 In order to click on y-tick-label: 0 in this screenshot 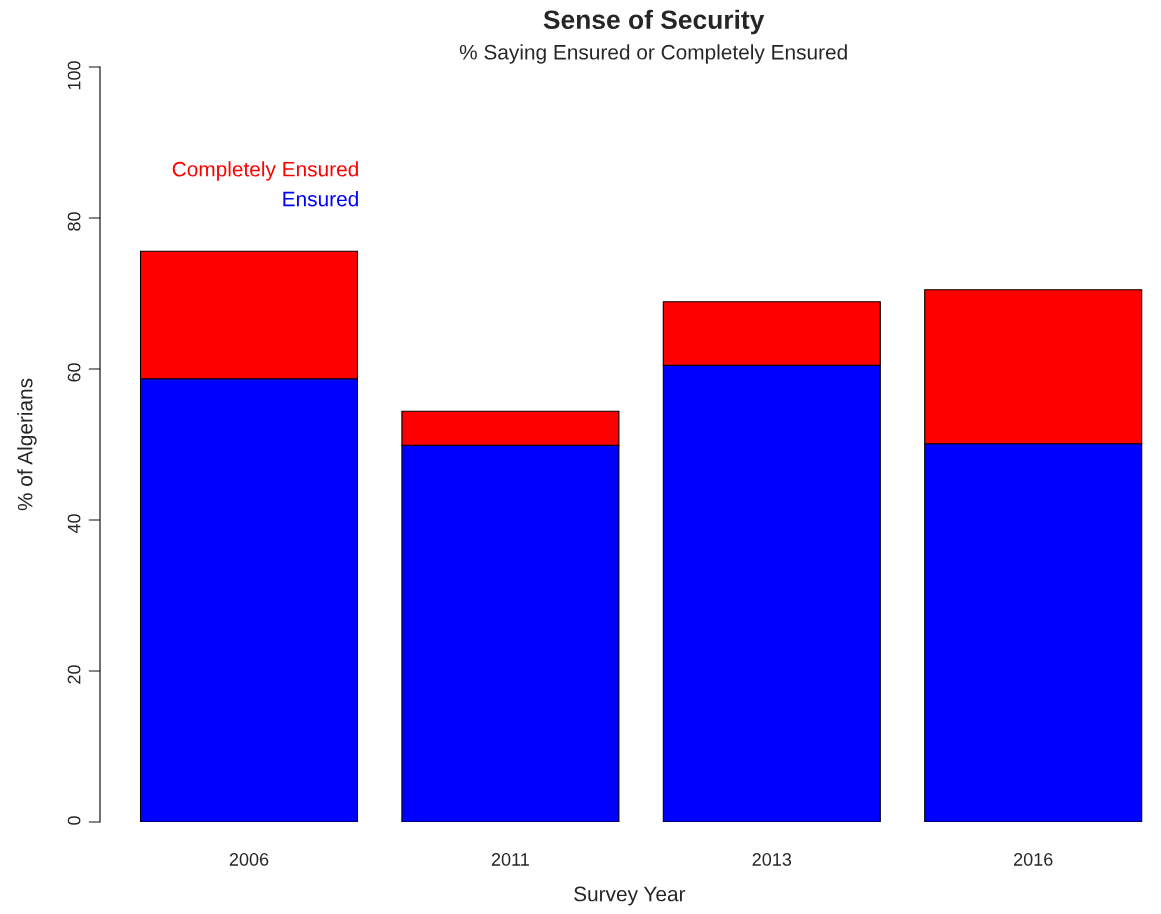, I will do `click(74, 820)`.